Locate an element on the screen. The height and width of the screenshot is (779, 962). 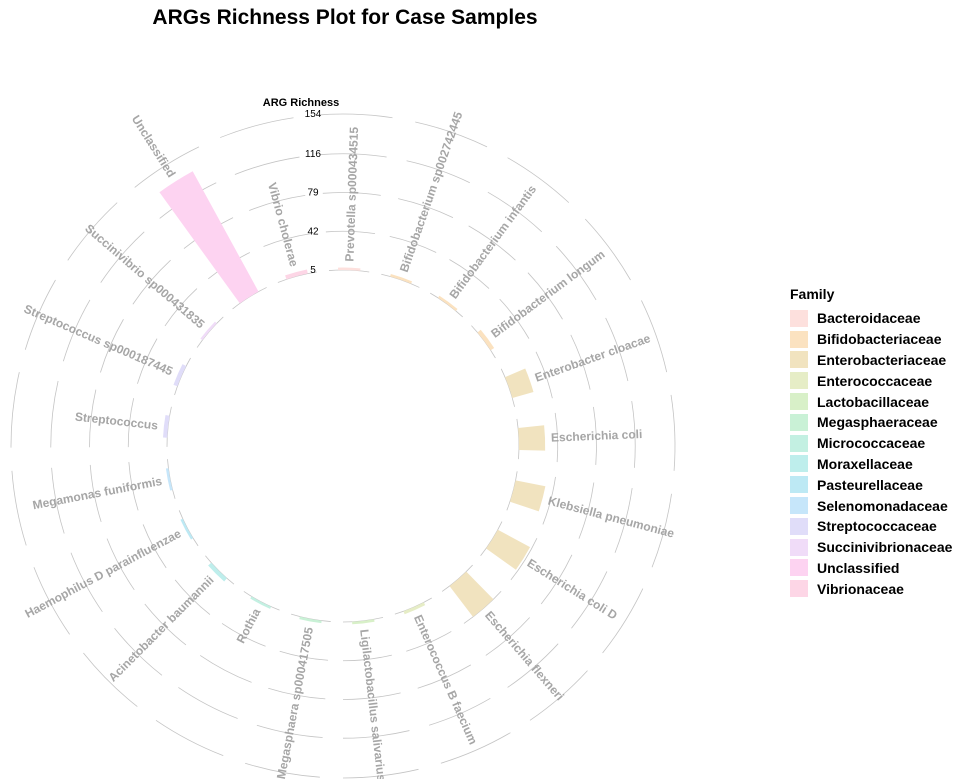
radial-axis-title: ARG Richness is located at coordinates (301, 103).